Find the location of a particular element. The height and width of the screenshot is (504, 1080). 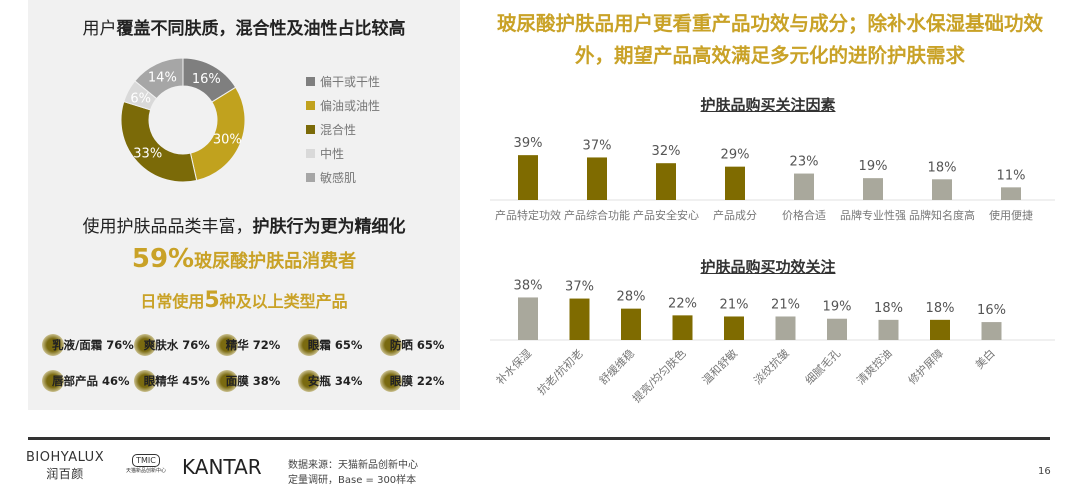

legend-item: 偏干或干性 is located at coordinates (343, 82).